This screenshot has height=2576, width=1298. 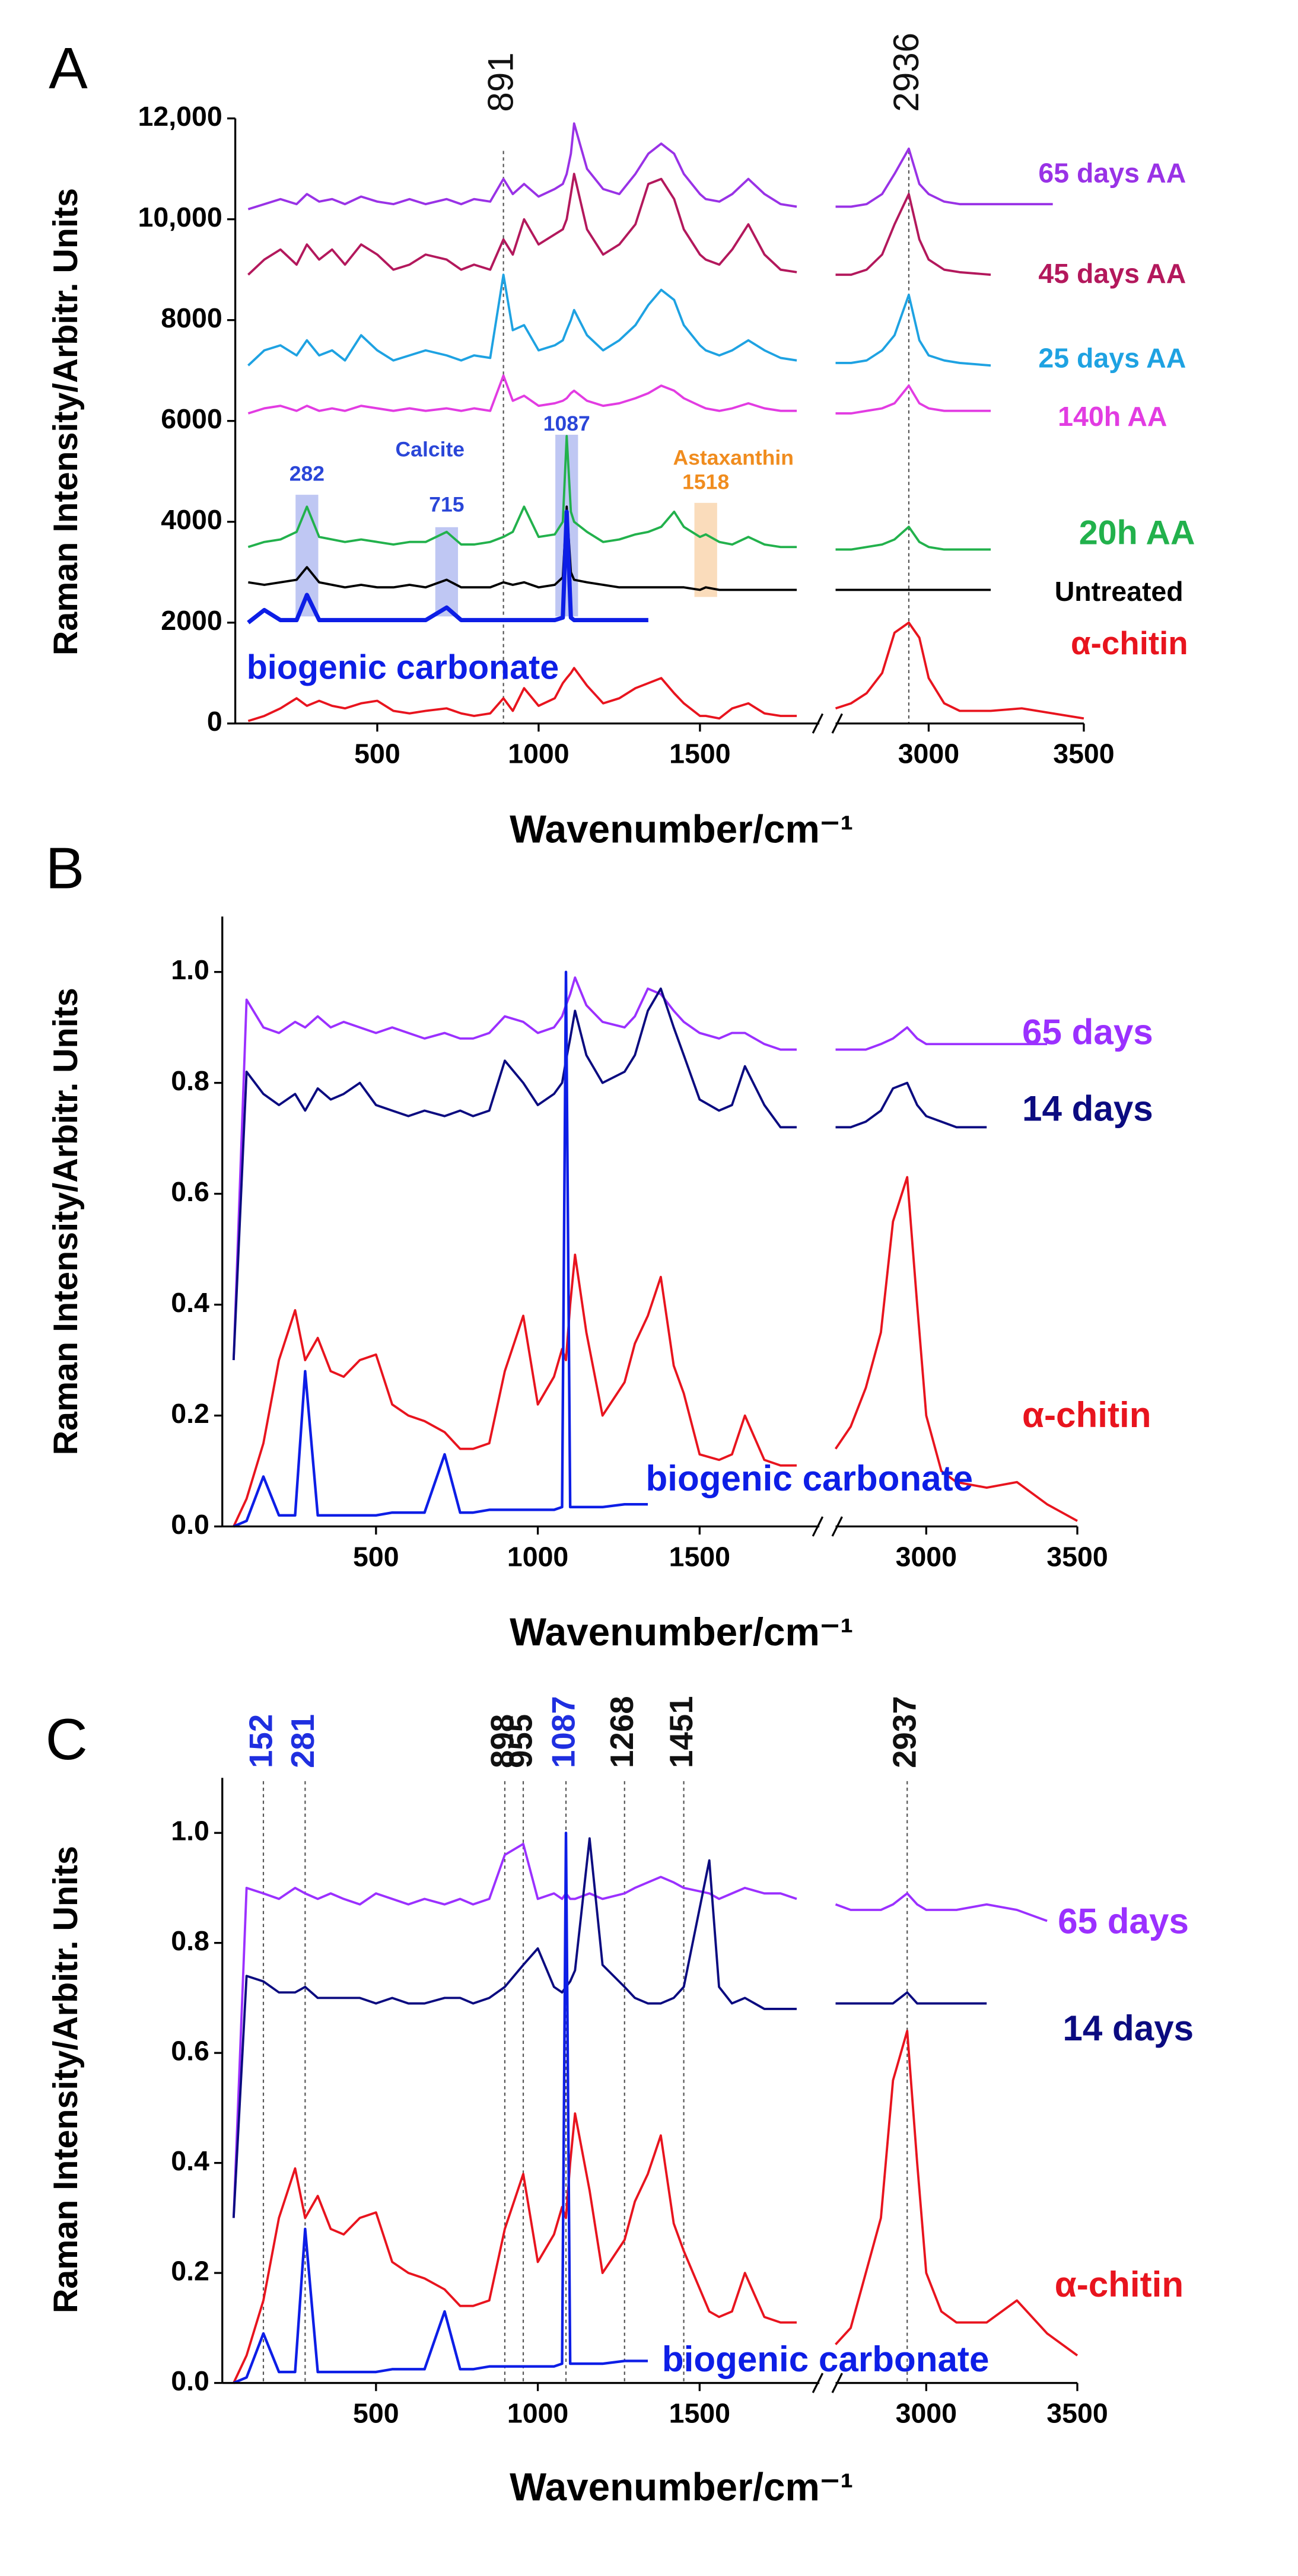 I want to click on peak-label: 1451, so click(x=681, y=1732).